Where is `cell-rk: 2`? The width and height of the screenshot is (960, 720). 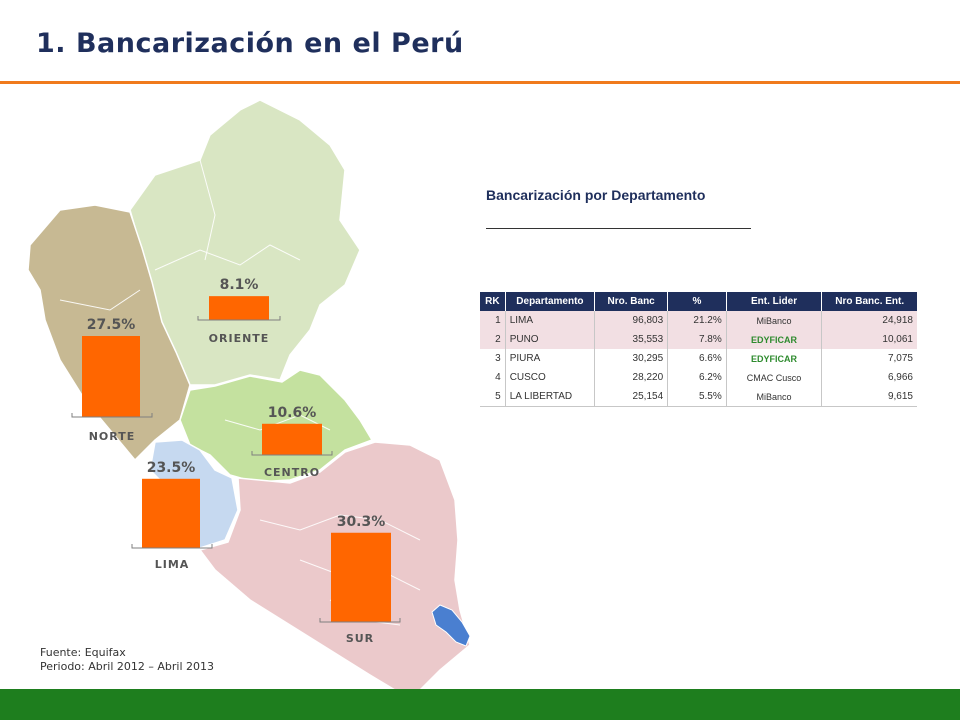 cell-rk: 2 is located at coordinates (493, 339).